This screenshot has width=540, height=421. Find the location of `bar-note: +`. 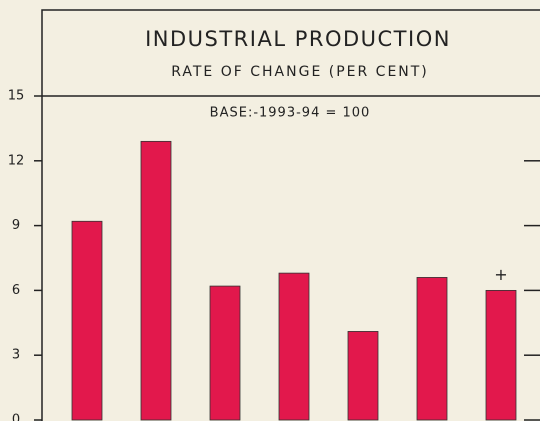

bar-note: + is located at coordinates (500, 274).